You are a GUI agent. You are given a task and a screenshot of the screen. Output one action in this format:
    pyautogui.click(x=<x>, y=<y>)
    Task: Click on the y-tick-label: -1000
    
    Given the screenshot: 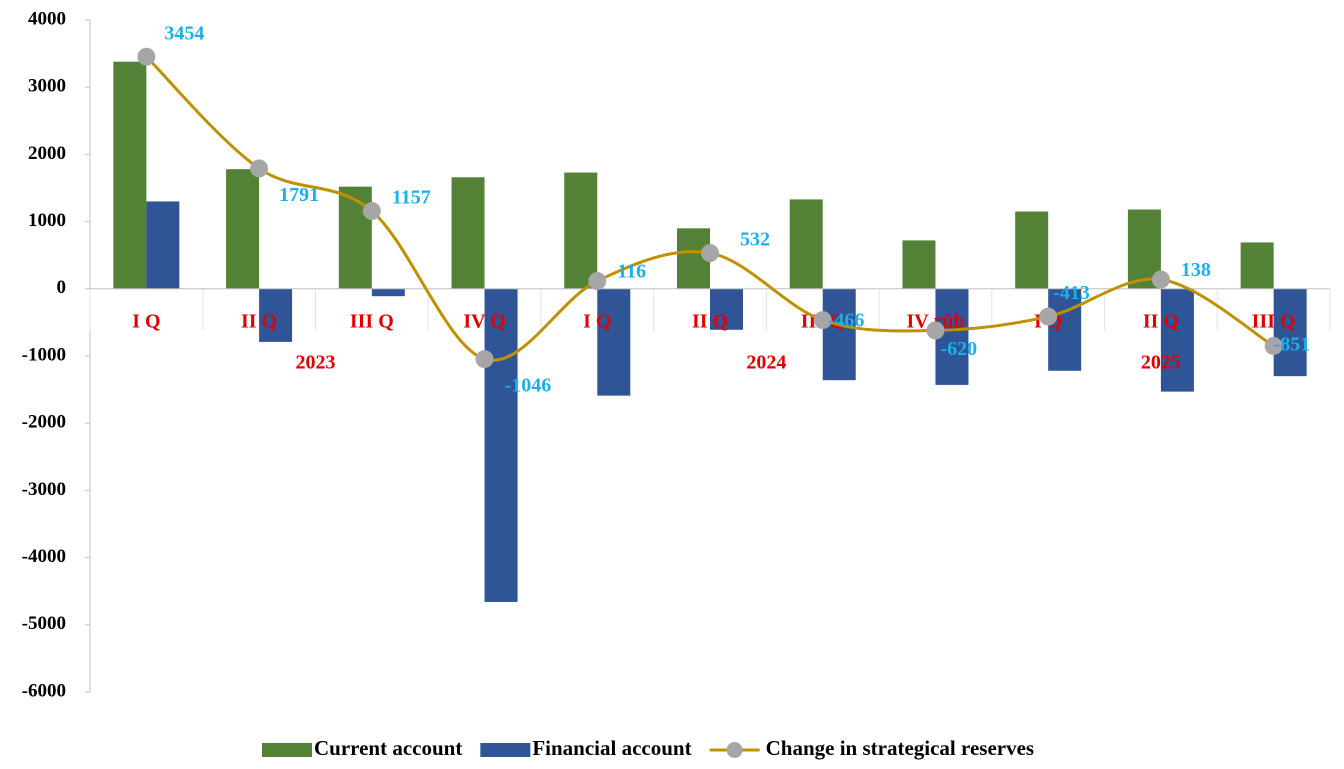 What is the action you would take?
    pyautogui.click(x=44, y=354)
    